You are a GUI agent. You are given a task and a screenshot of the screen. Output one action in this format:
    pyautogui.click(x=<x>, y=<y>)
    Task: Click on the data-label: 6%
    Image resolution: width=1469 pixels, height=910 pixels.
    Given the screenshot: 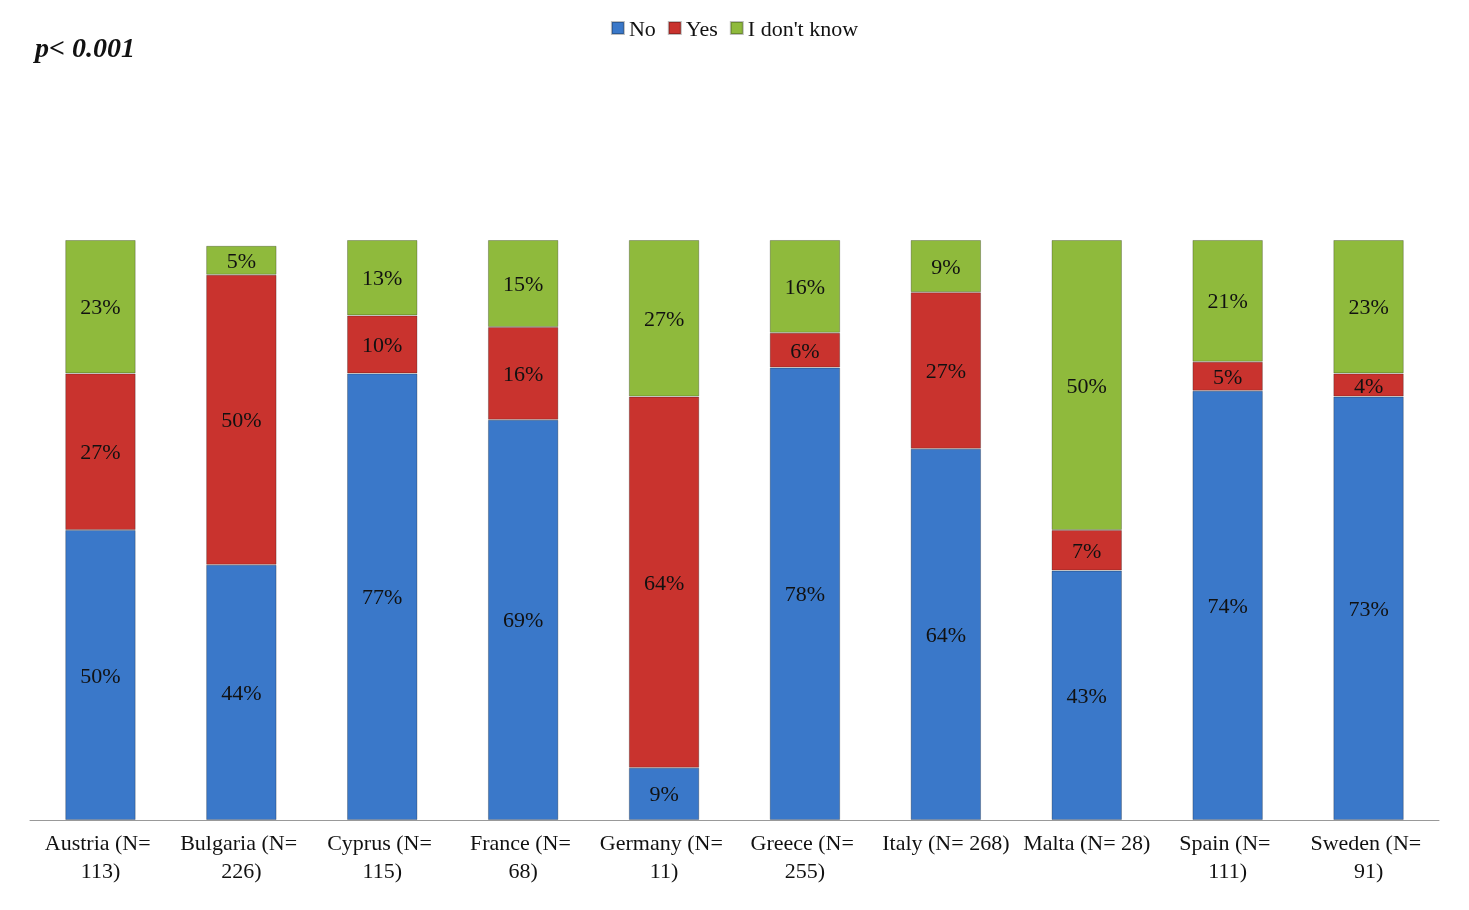 What is the action you would take?
    pyautogui.click(x=805, y=350)
    